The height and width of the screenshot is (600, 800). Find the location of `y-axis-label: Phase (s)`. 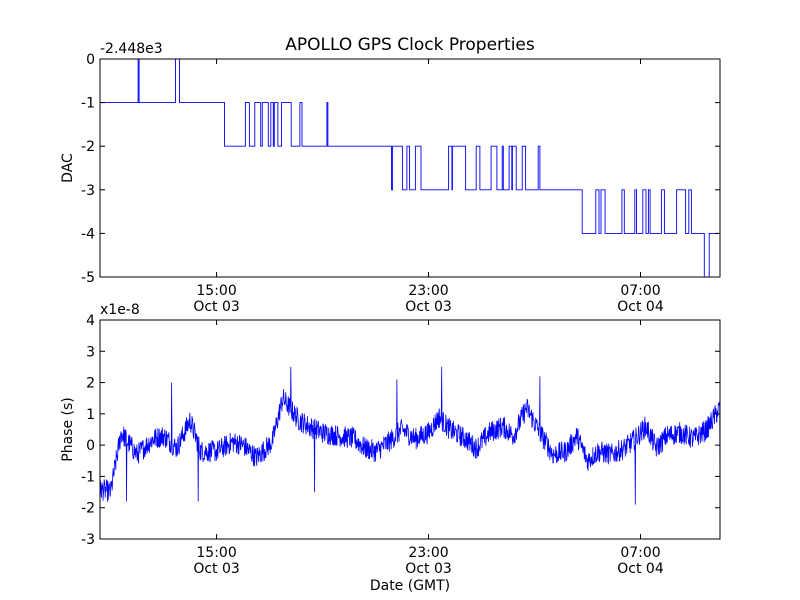

y-axis-label: Phase (s) is located at coordinates (68, 429).